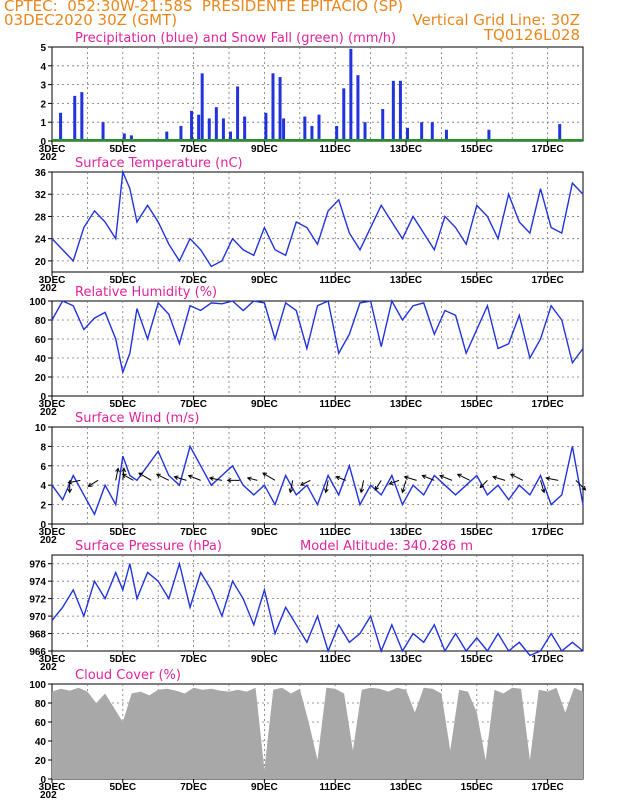 Image resolution: width=618 pixels, height=800 pixels. What do you see at coordinates (37, 685) in the screenshot?
I see `y-tick-label: 100` at bounding box center [37, 685].